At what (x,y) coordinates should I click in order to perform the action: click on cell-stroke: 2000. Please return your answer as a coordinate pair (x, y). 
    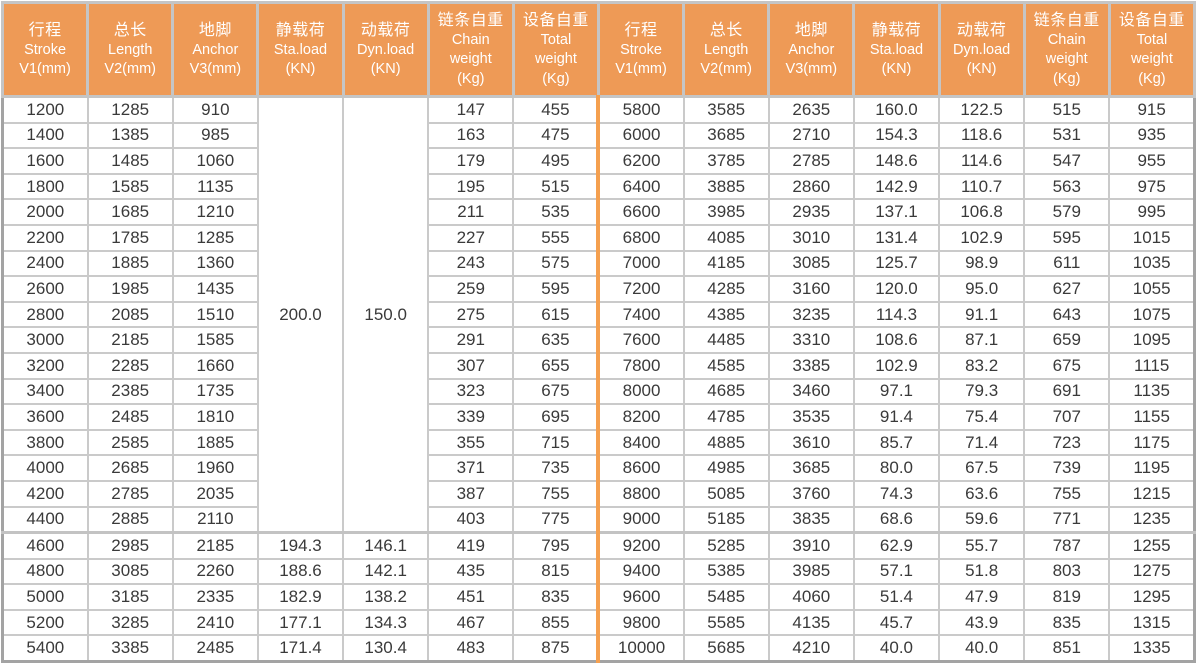
    Looking at the image, I should click on (45, 212).